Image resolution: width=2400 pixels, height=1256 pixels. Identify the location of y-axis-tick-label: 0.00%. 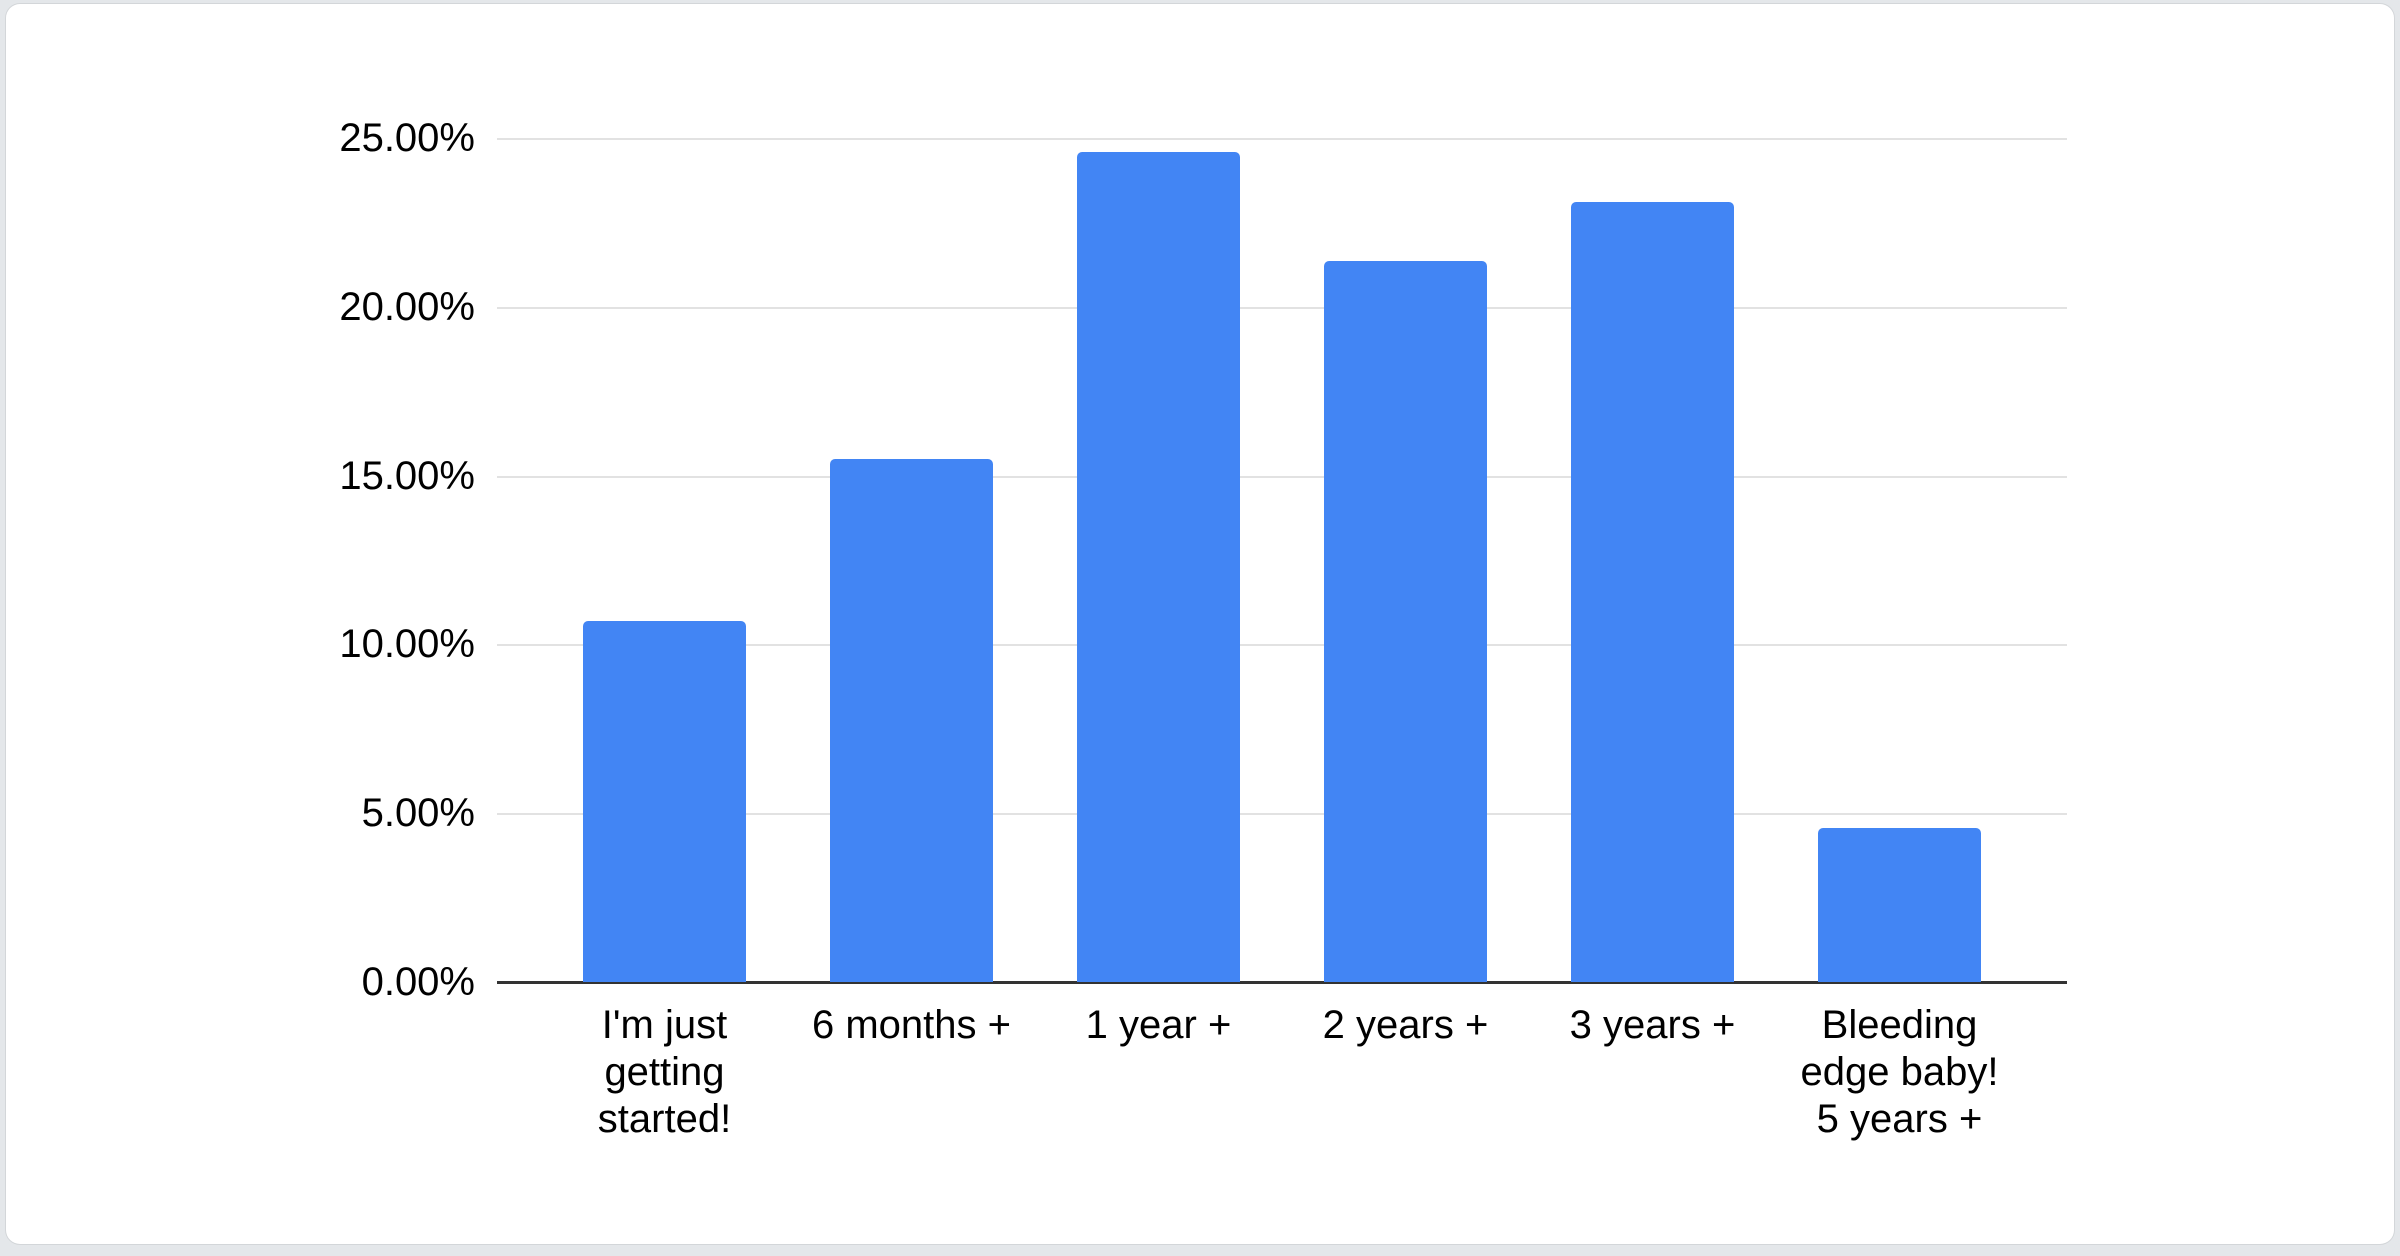
(418, 982).